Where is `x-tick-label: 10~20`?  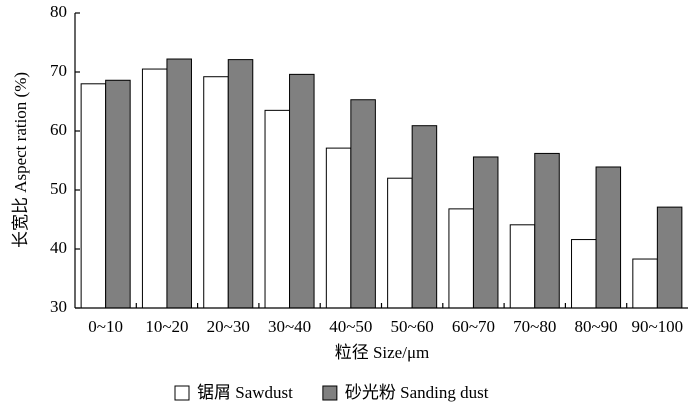
x-tick-label: 10~20 is located at coordinates (166, 326).